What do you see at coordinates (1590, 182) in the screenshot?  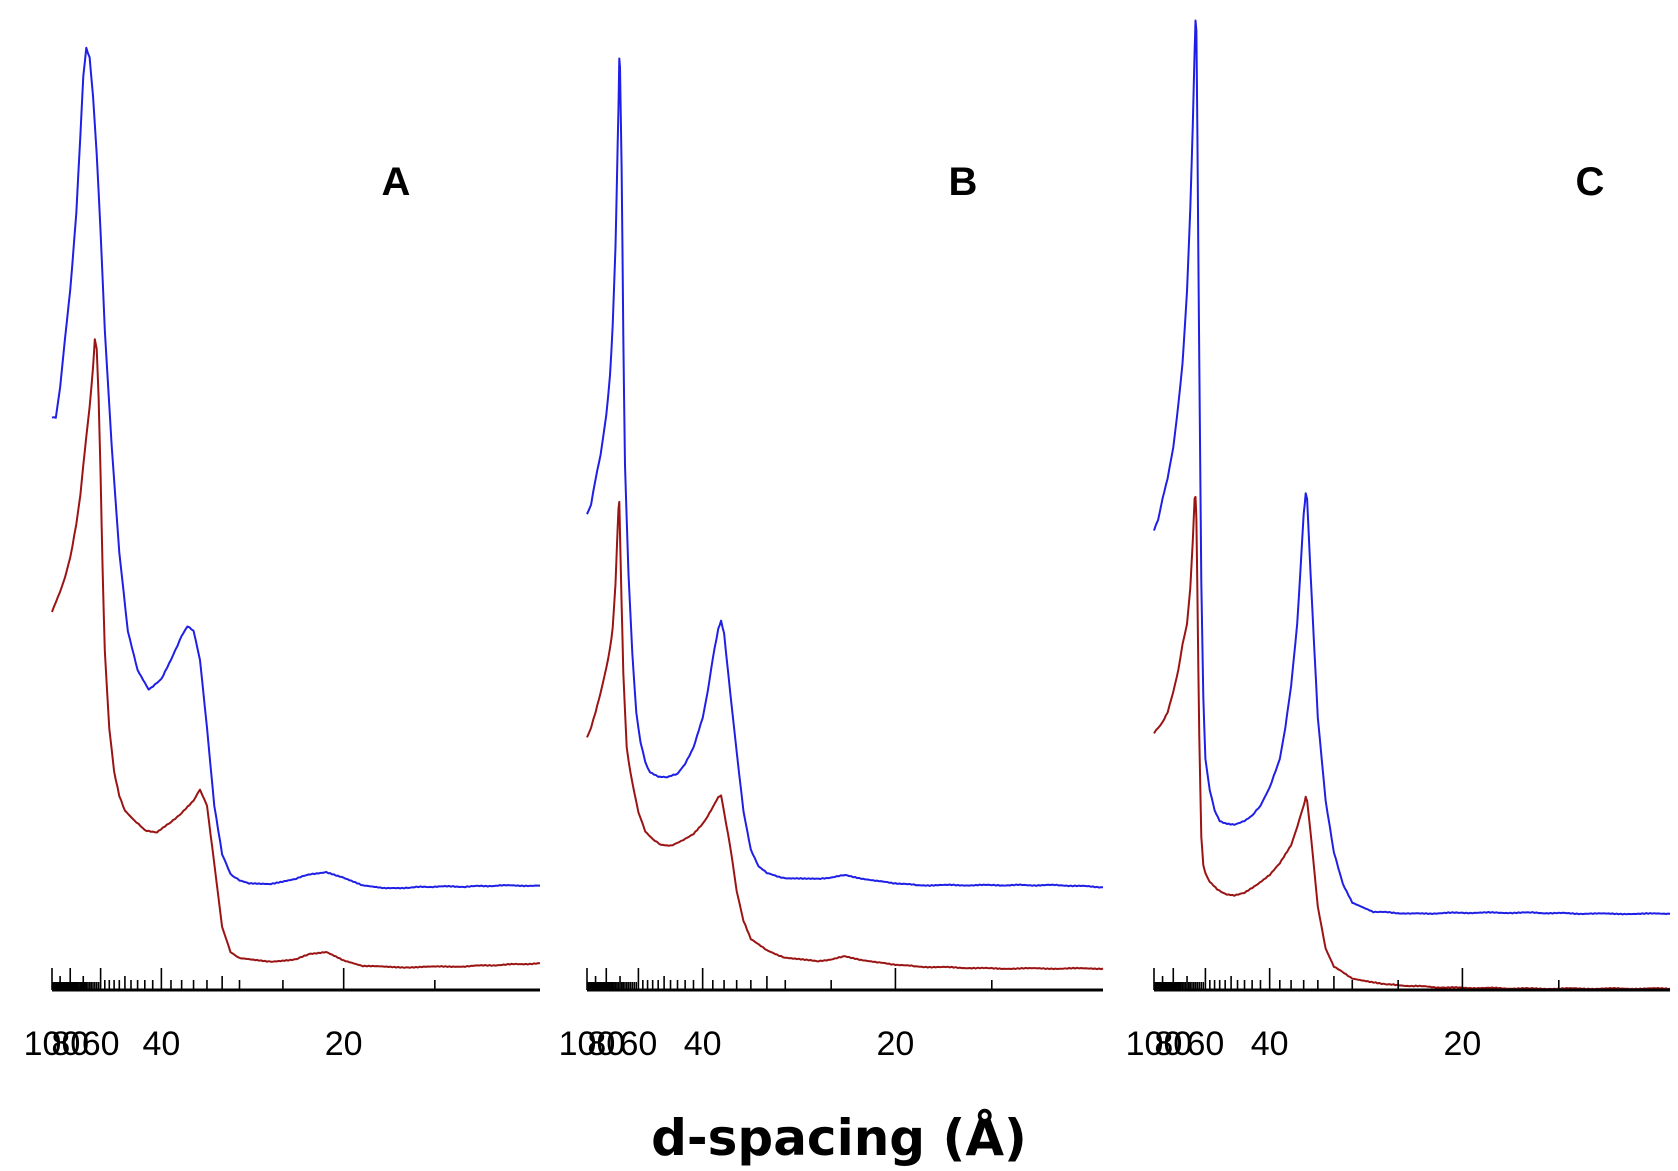 I see `panel-label: C` at bounding box center [1590, 182].